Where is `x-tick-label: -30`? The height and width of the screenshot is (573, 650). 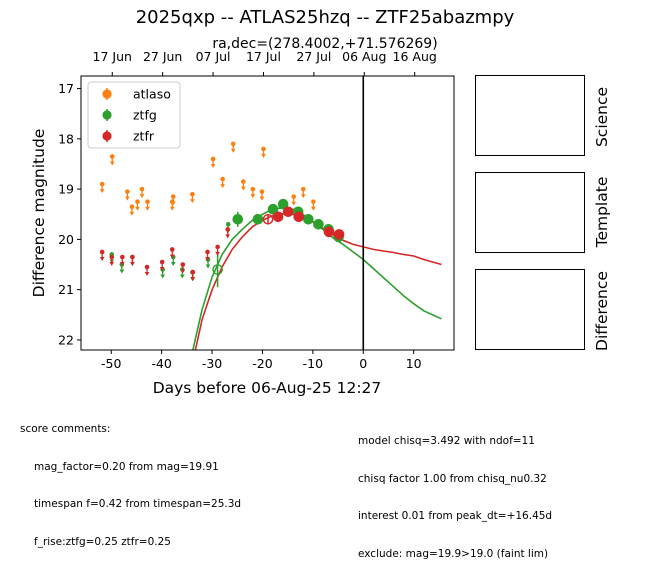 x-tick-label: -30 is located at coordinates (212, 363).